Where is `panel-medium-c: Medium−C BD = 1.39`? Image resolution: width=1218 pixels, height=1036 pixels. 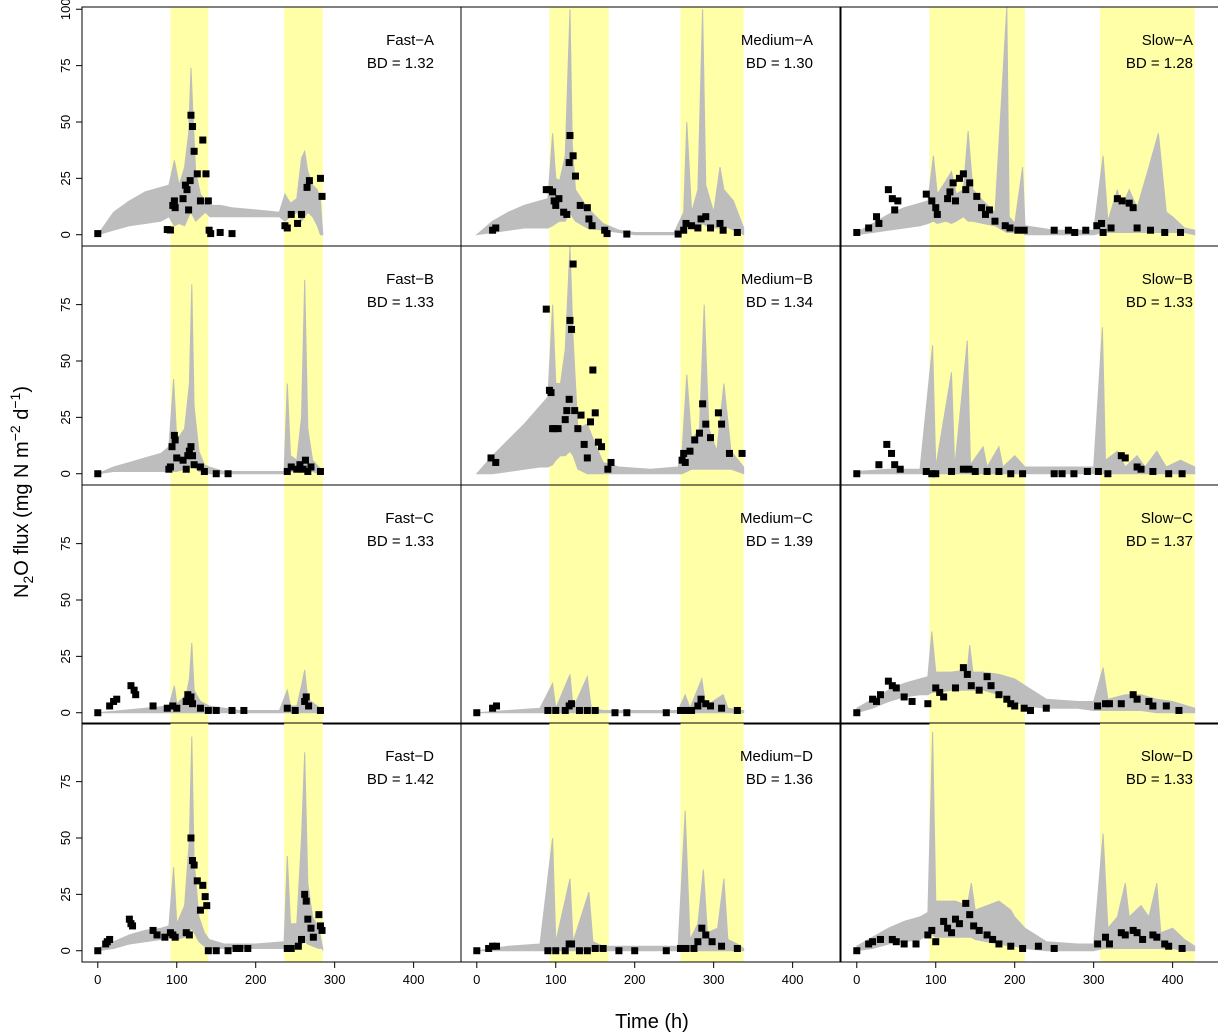 panel-medium-c: Medium−C BD = 1.39 is located at coordinates (650, 604).